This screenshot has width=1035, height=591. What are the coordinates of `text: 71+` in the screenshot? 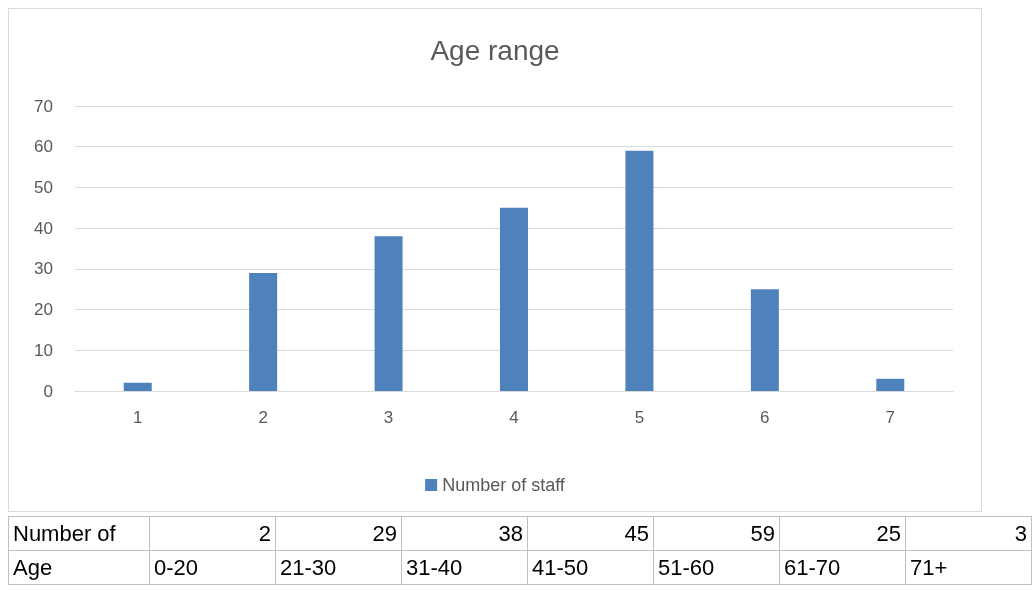 It's located at (968, 567).